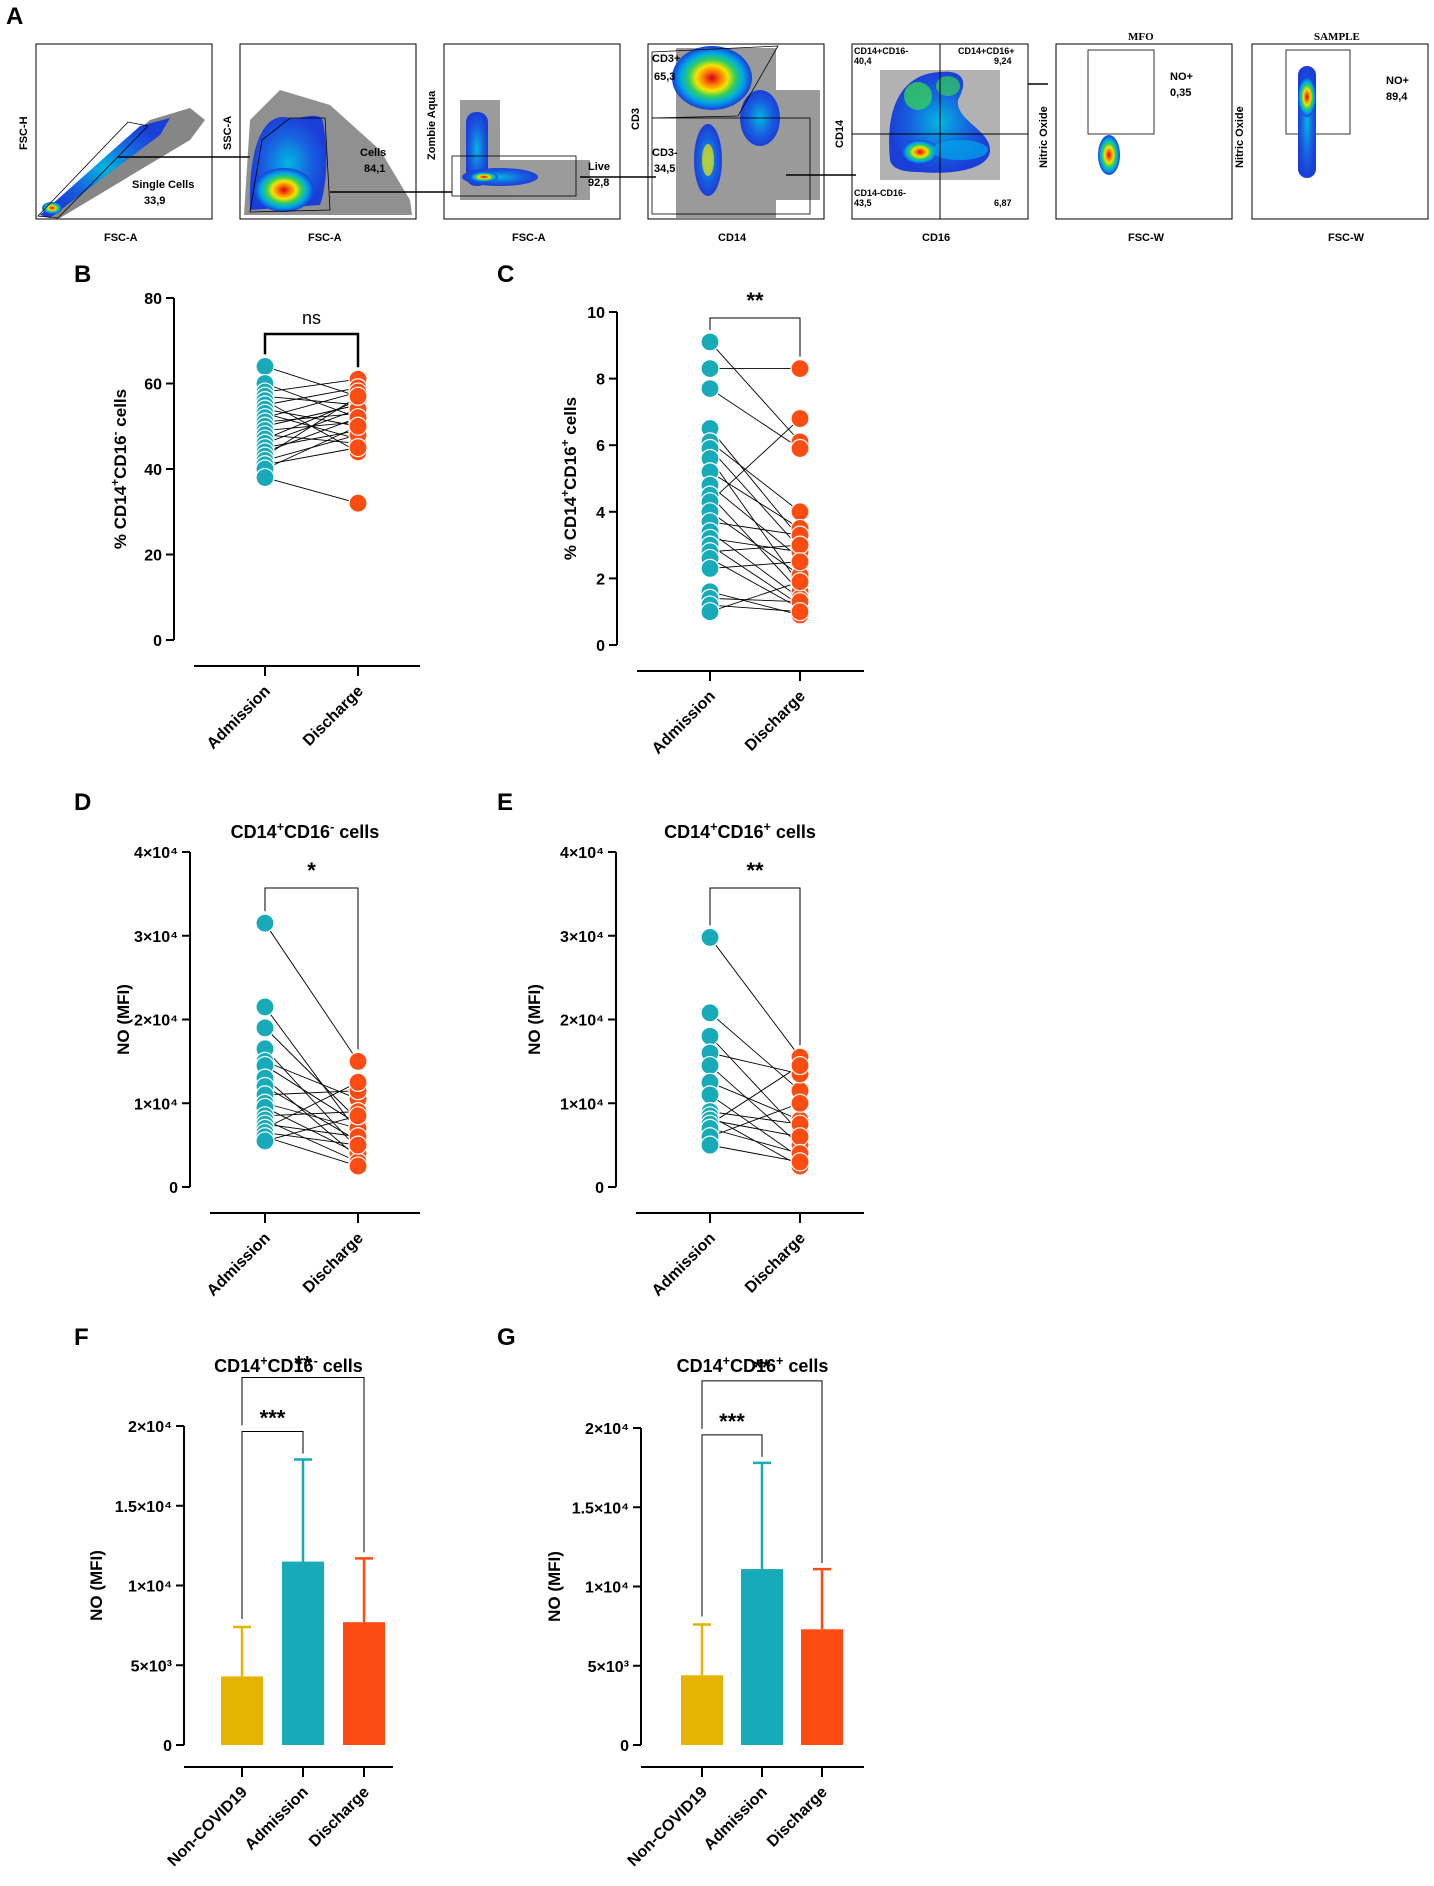 The height and width of the screenshot is (1886, 1434). Describe the element at coordinates (154, 201) in the screenshot. I see `plot1-gate-value: 33,9` at that location.